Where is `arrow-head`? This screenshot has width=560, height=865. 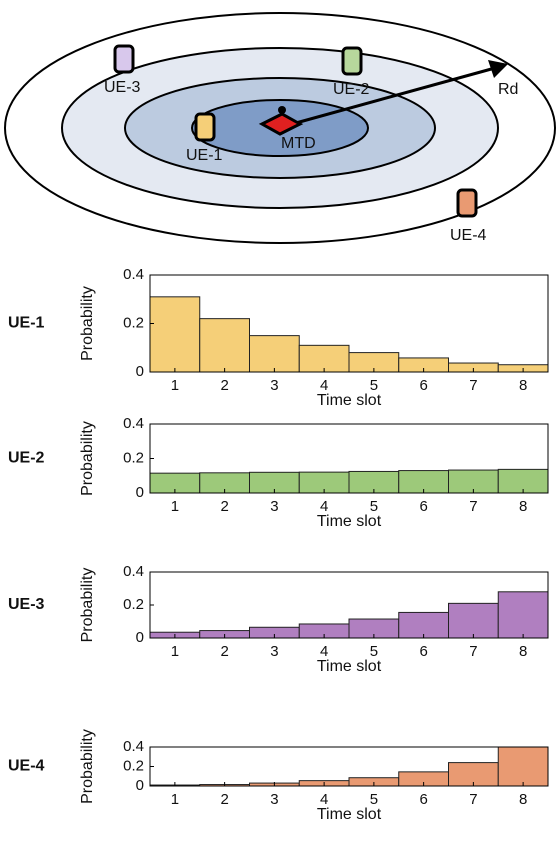 arrow-head is located at coordinates (498, 69).